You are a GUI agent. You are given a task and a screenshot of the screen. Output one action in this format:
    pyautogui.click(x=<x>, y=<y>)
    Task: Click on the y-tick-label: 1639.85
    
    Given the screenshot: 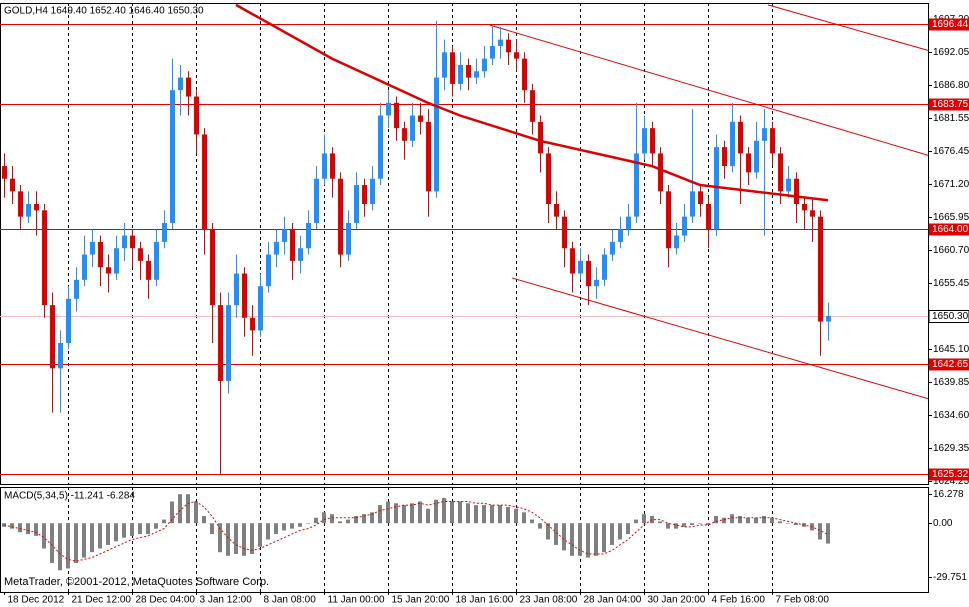 What is the action you would take?
    pyautogui.click(x=951, y=382)
    